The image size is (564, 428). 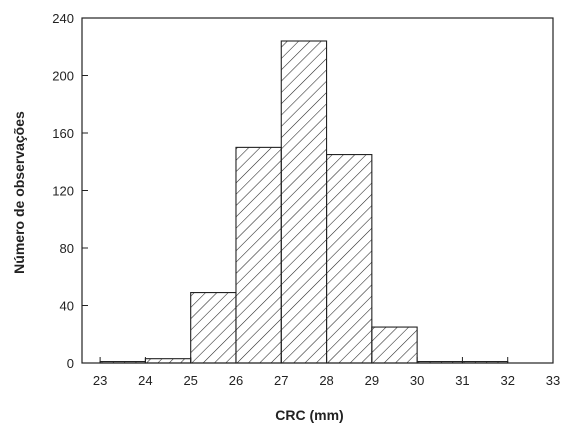 What do you see at coordinates (417, 380) in the screenshot?
I see `x-tick-label: 30` at bounding box center [417, 380].